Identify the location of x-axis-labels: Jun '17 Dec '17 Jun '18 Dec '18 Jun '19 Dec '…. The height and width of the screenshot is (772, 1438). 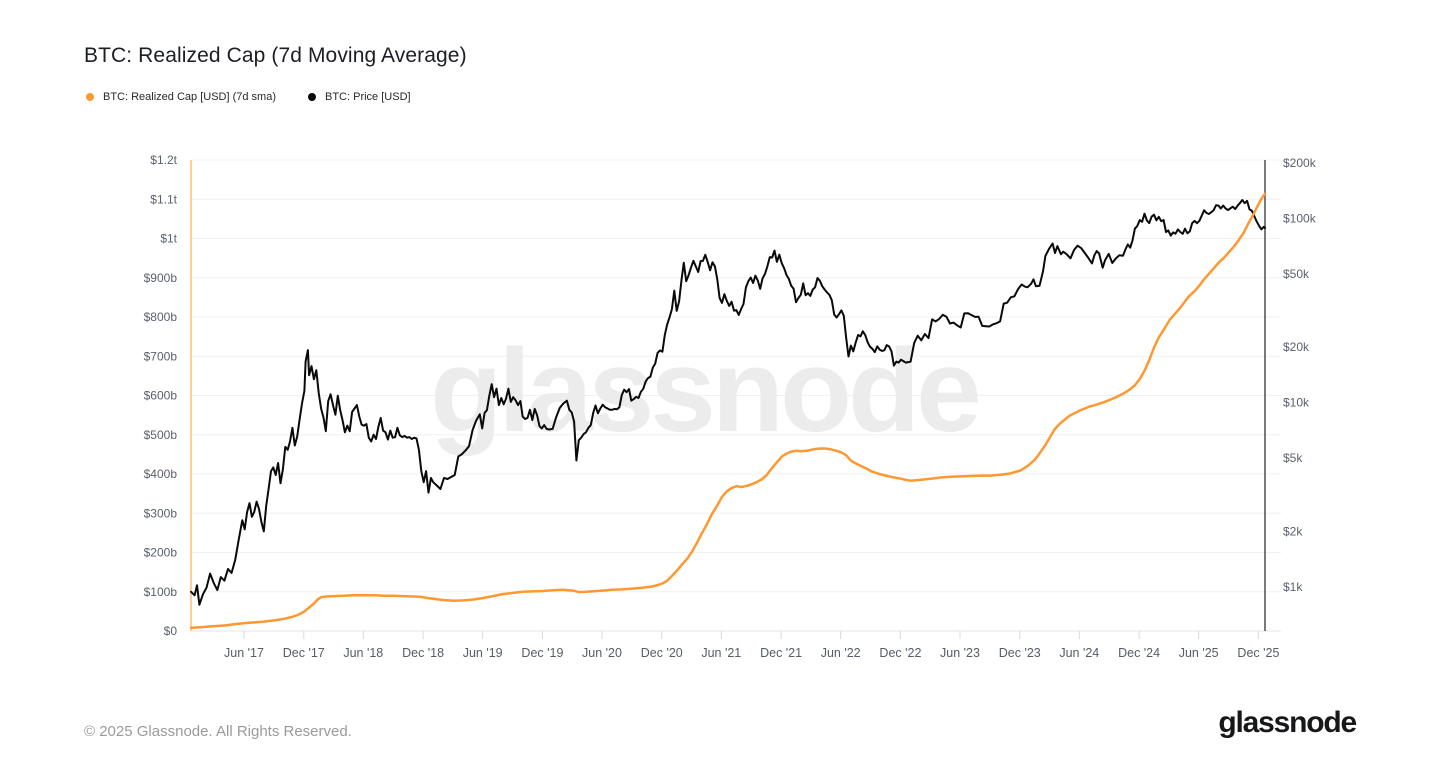
(751, 653).